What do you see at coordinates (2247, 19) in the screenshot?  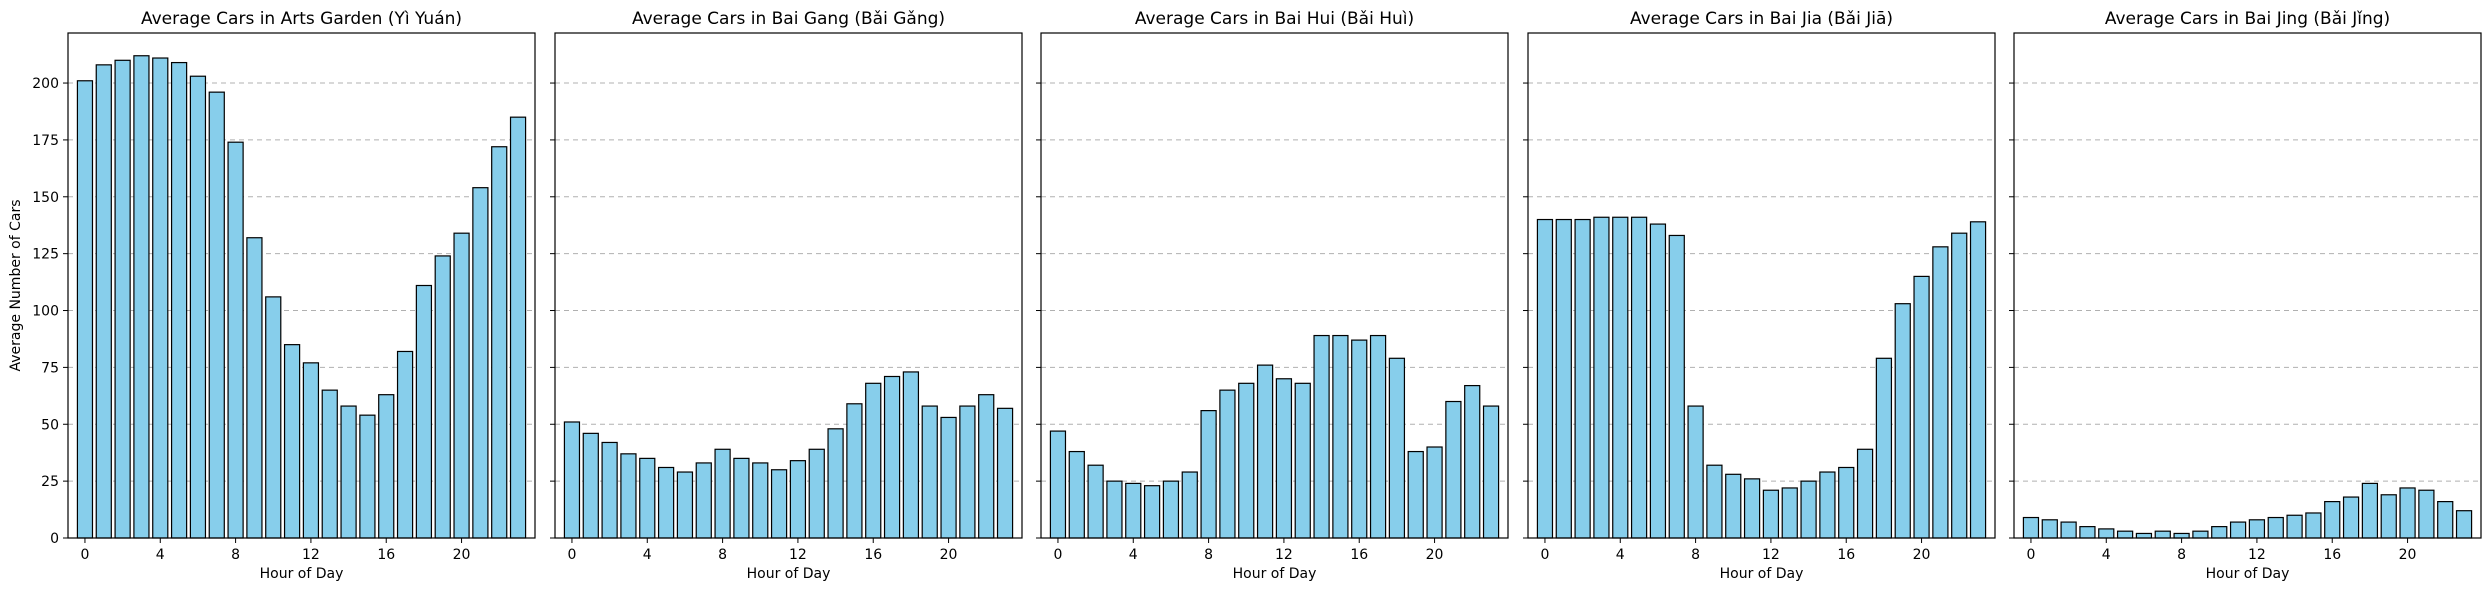 I see `chart-title: Average Cars in Bai Jing (Bǎi Jǐng)` at bounding box center [2247, 19].